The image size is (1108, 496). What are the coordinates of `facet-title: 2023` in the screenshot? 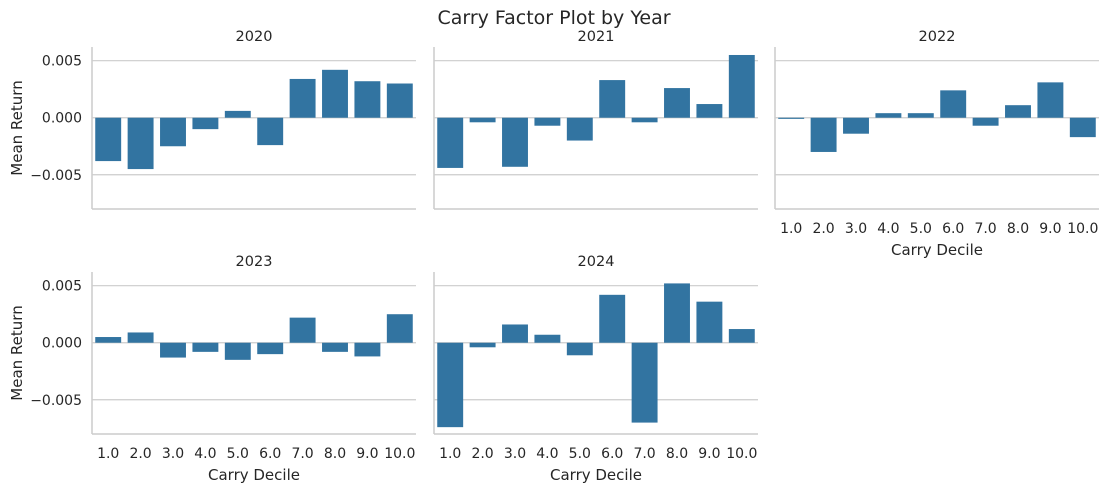 It's located at (254, 262).